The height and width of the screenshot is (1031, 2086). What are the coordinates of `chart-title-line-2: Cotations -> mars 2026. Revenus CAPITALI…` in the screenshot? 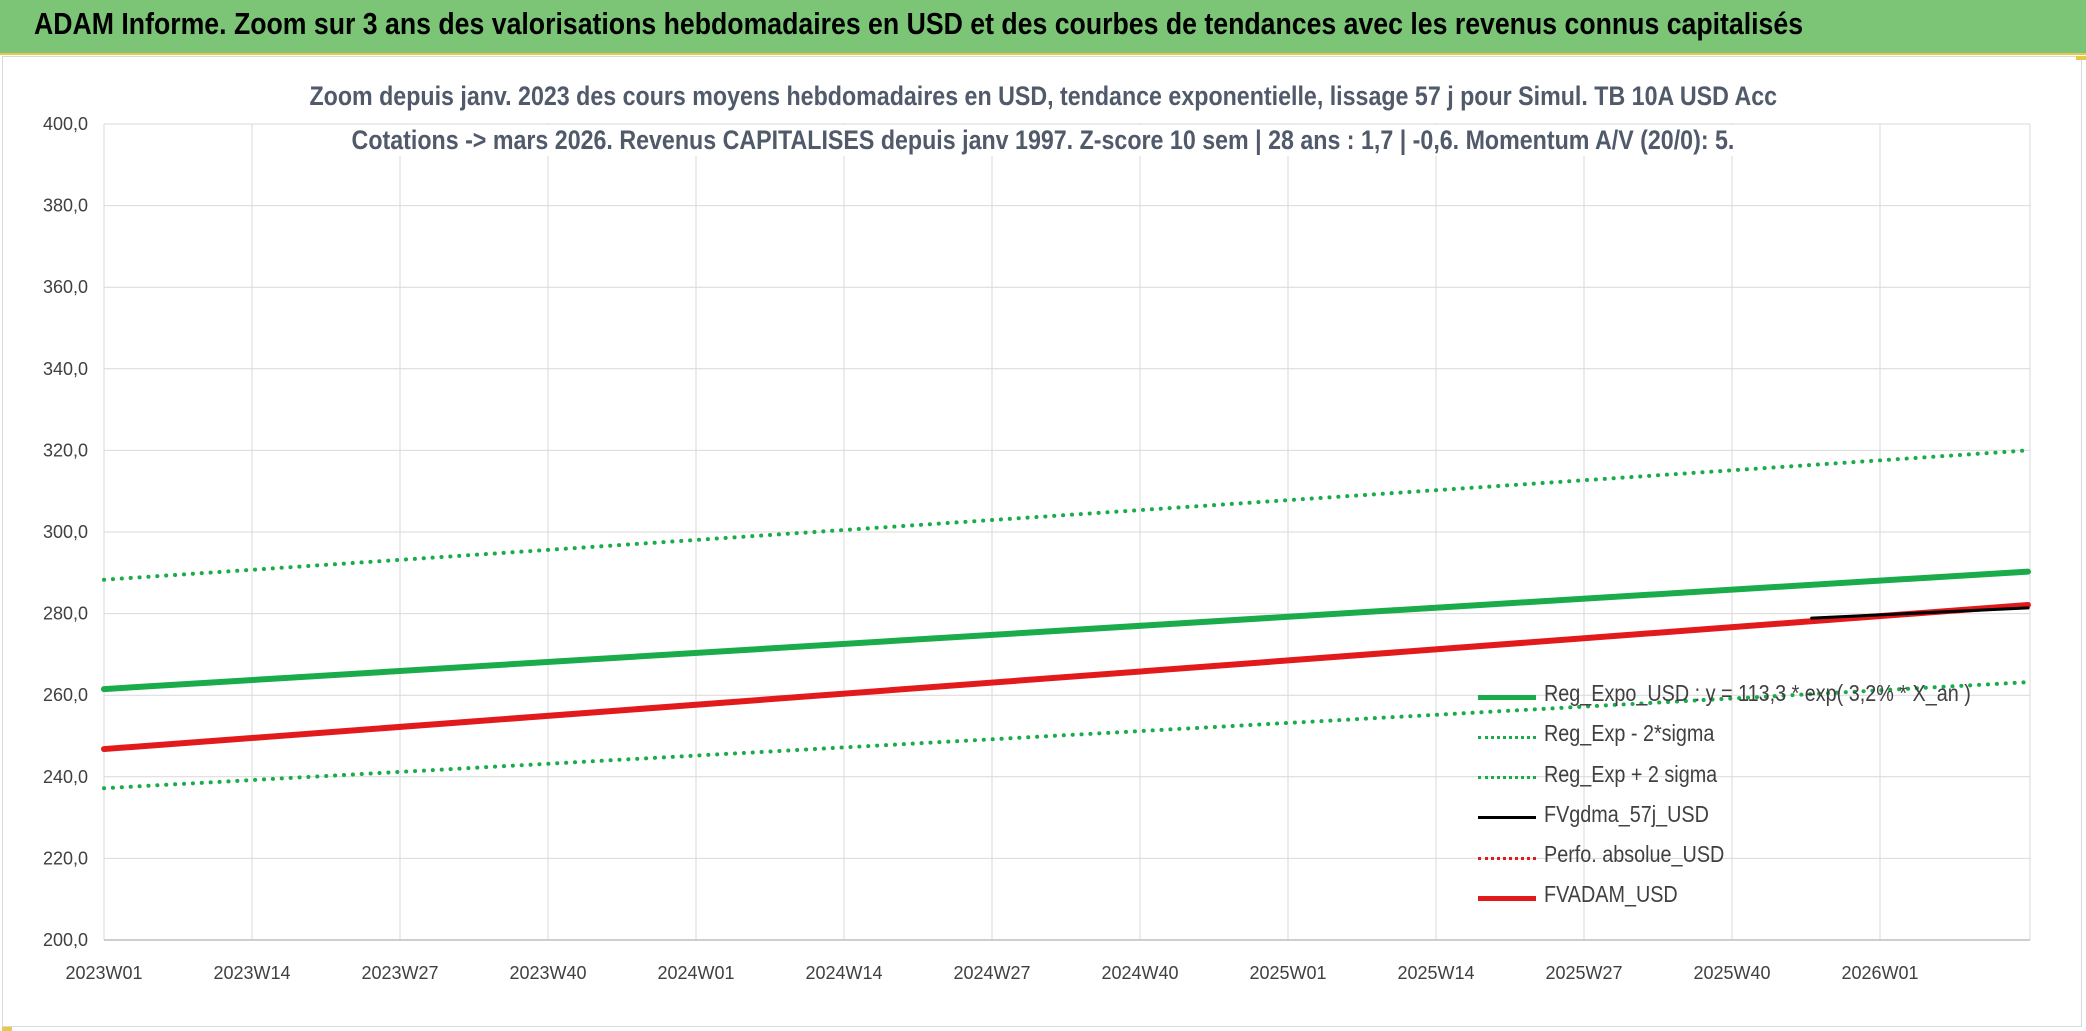 It's located at (1043, 140).